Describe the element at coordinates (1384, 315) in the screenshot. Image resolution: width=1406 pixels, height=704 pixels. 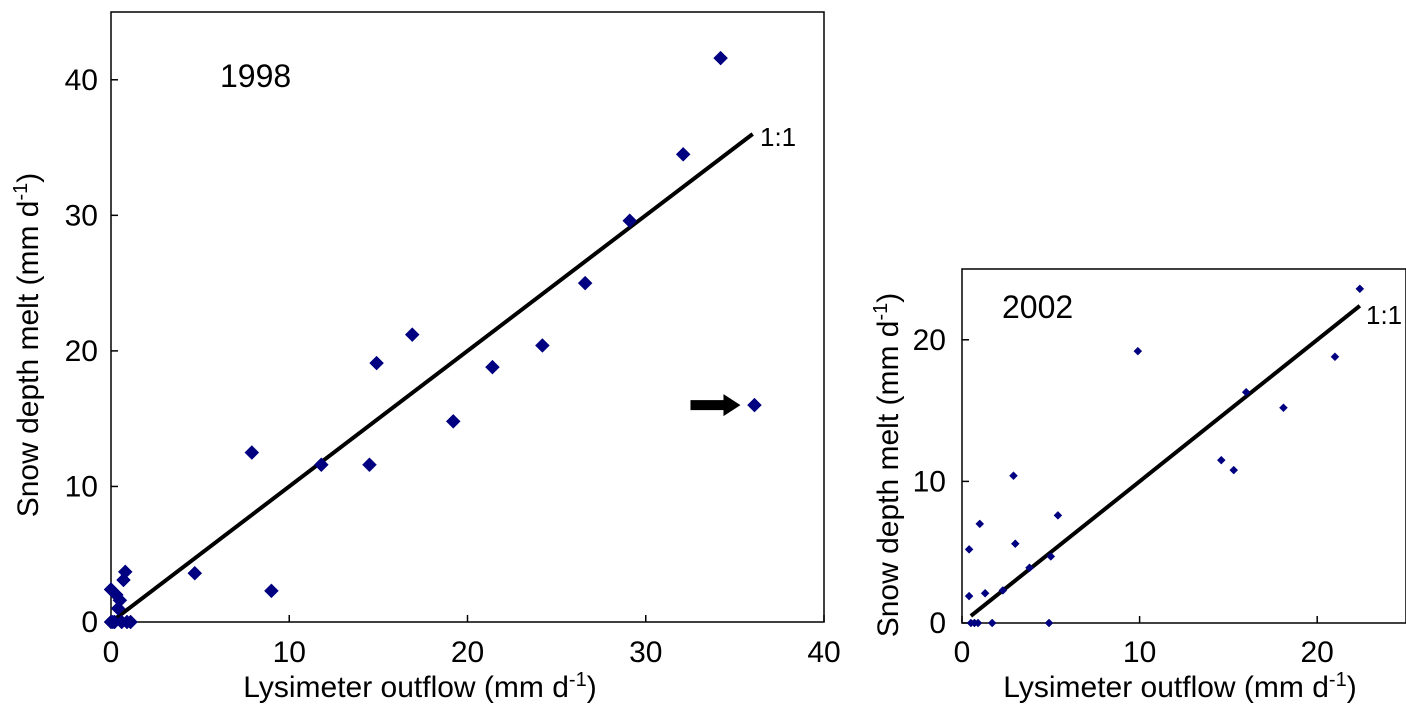
I see `one-to-one-label-2002: 1:1` at that location.